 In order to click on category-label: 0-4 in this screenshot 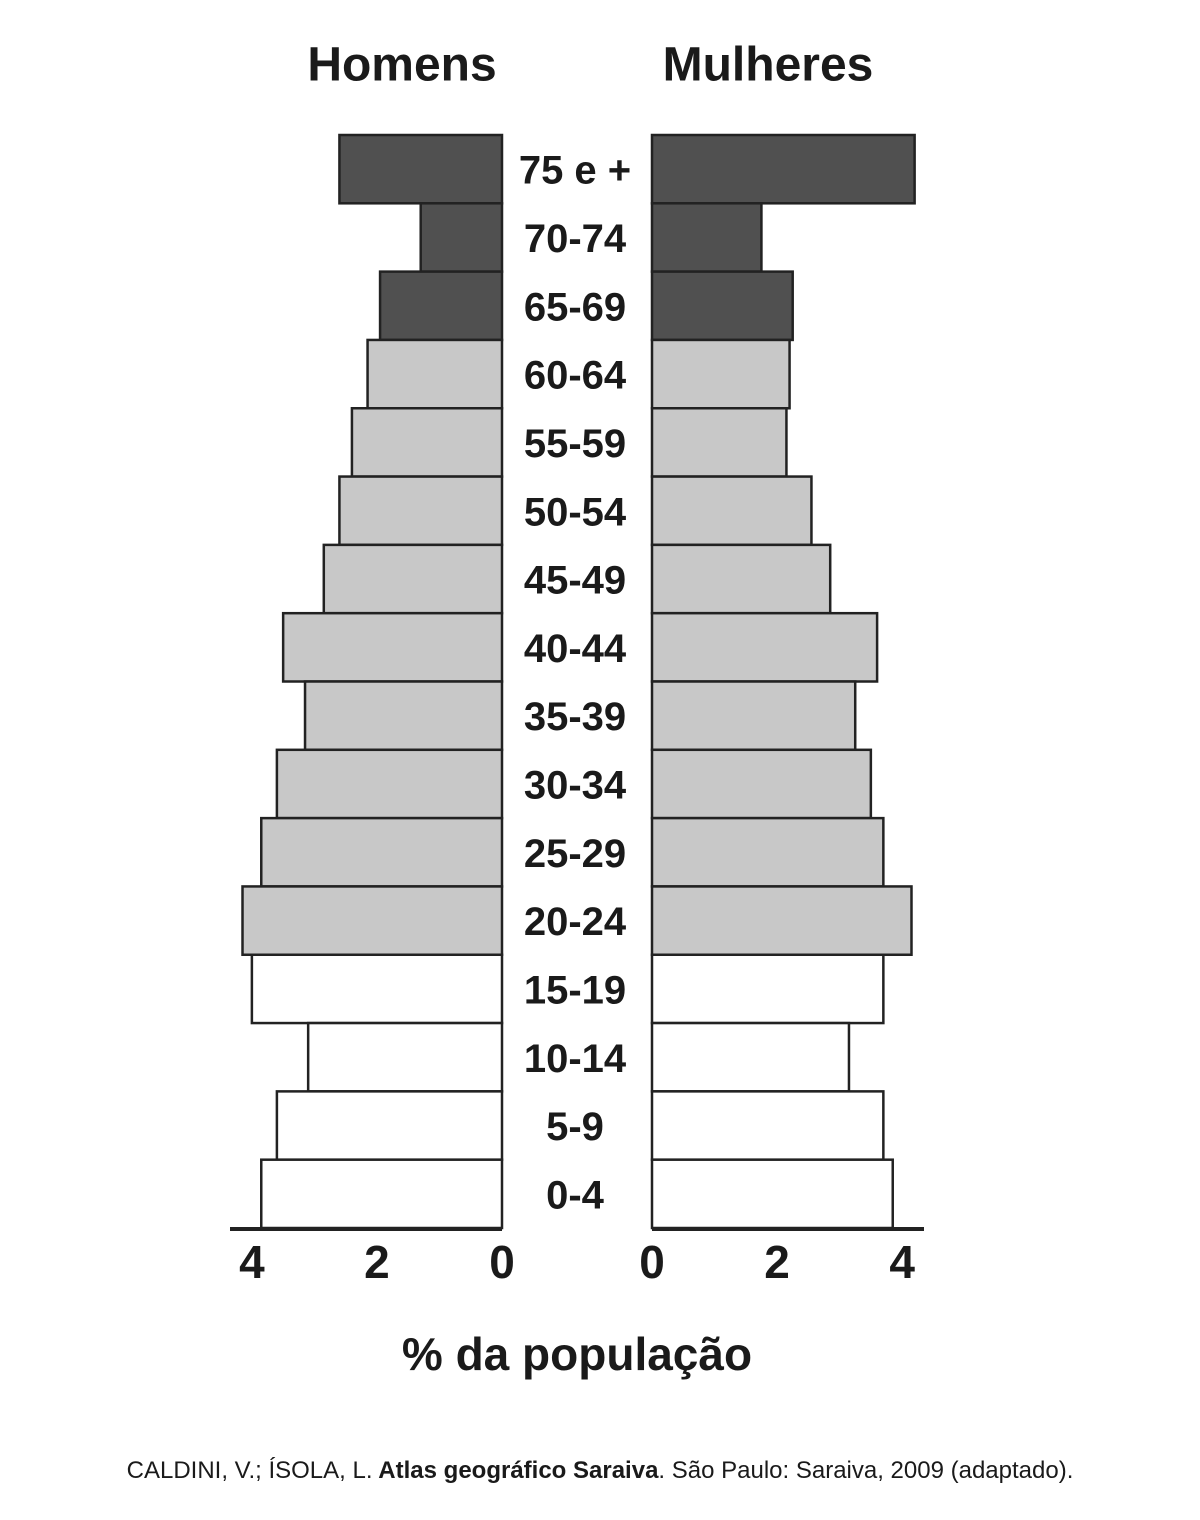, I will do `click(575, 1195)`.